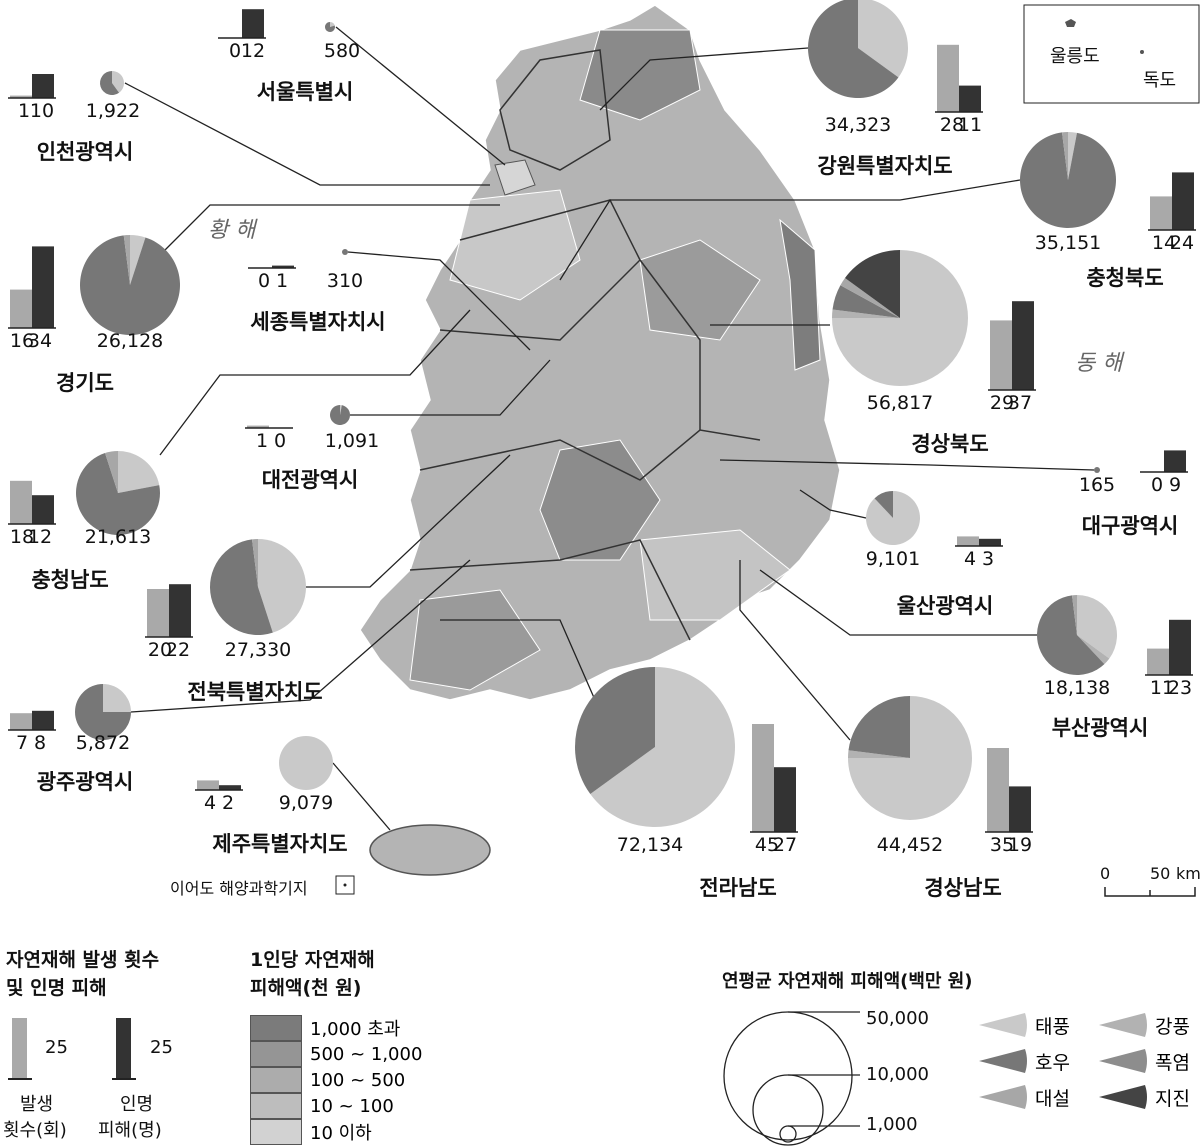 The image size is (1204, 1146). What do you see at coordinates (103, 743) in the screenshot?
I see `damage-value: 5,872` at bounding box center [103, 743].